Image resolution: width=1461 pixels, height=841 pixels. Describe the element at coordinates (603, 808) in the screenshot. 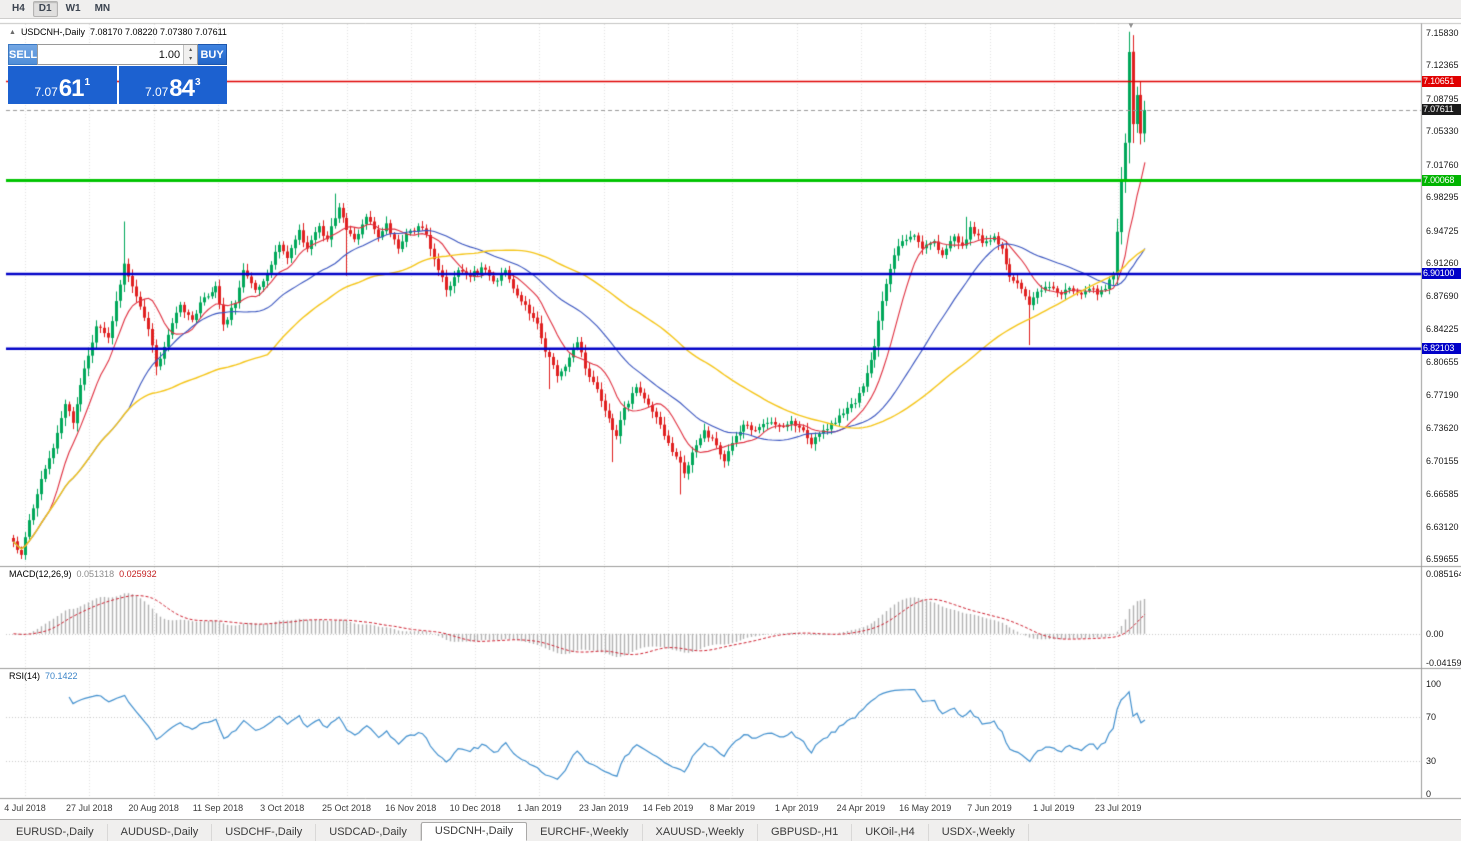

I see `date-axis-label: 23 Jan 2019` at that location.